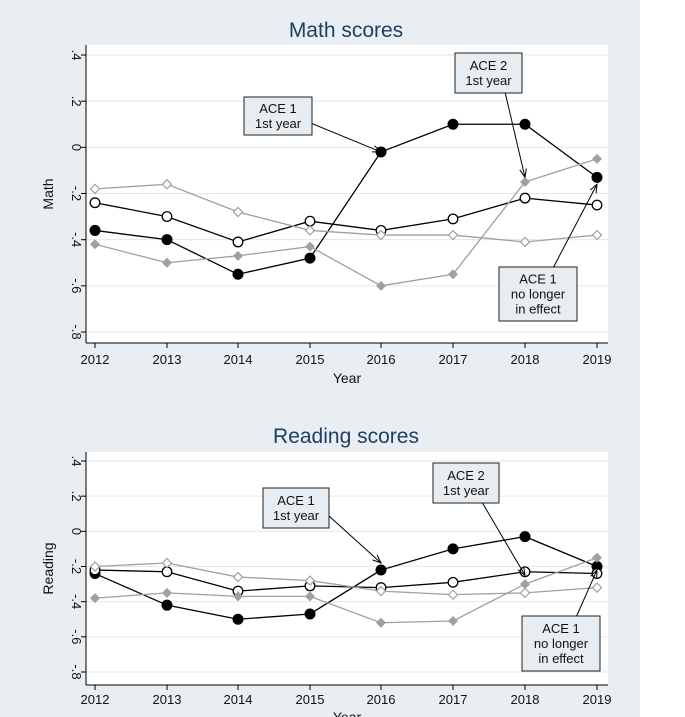 This screenshot has width=685, height=717. Describe the element at coordinates (381, 359) in the screenshot. I see `x-tick-label: 2016` at that location.